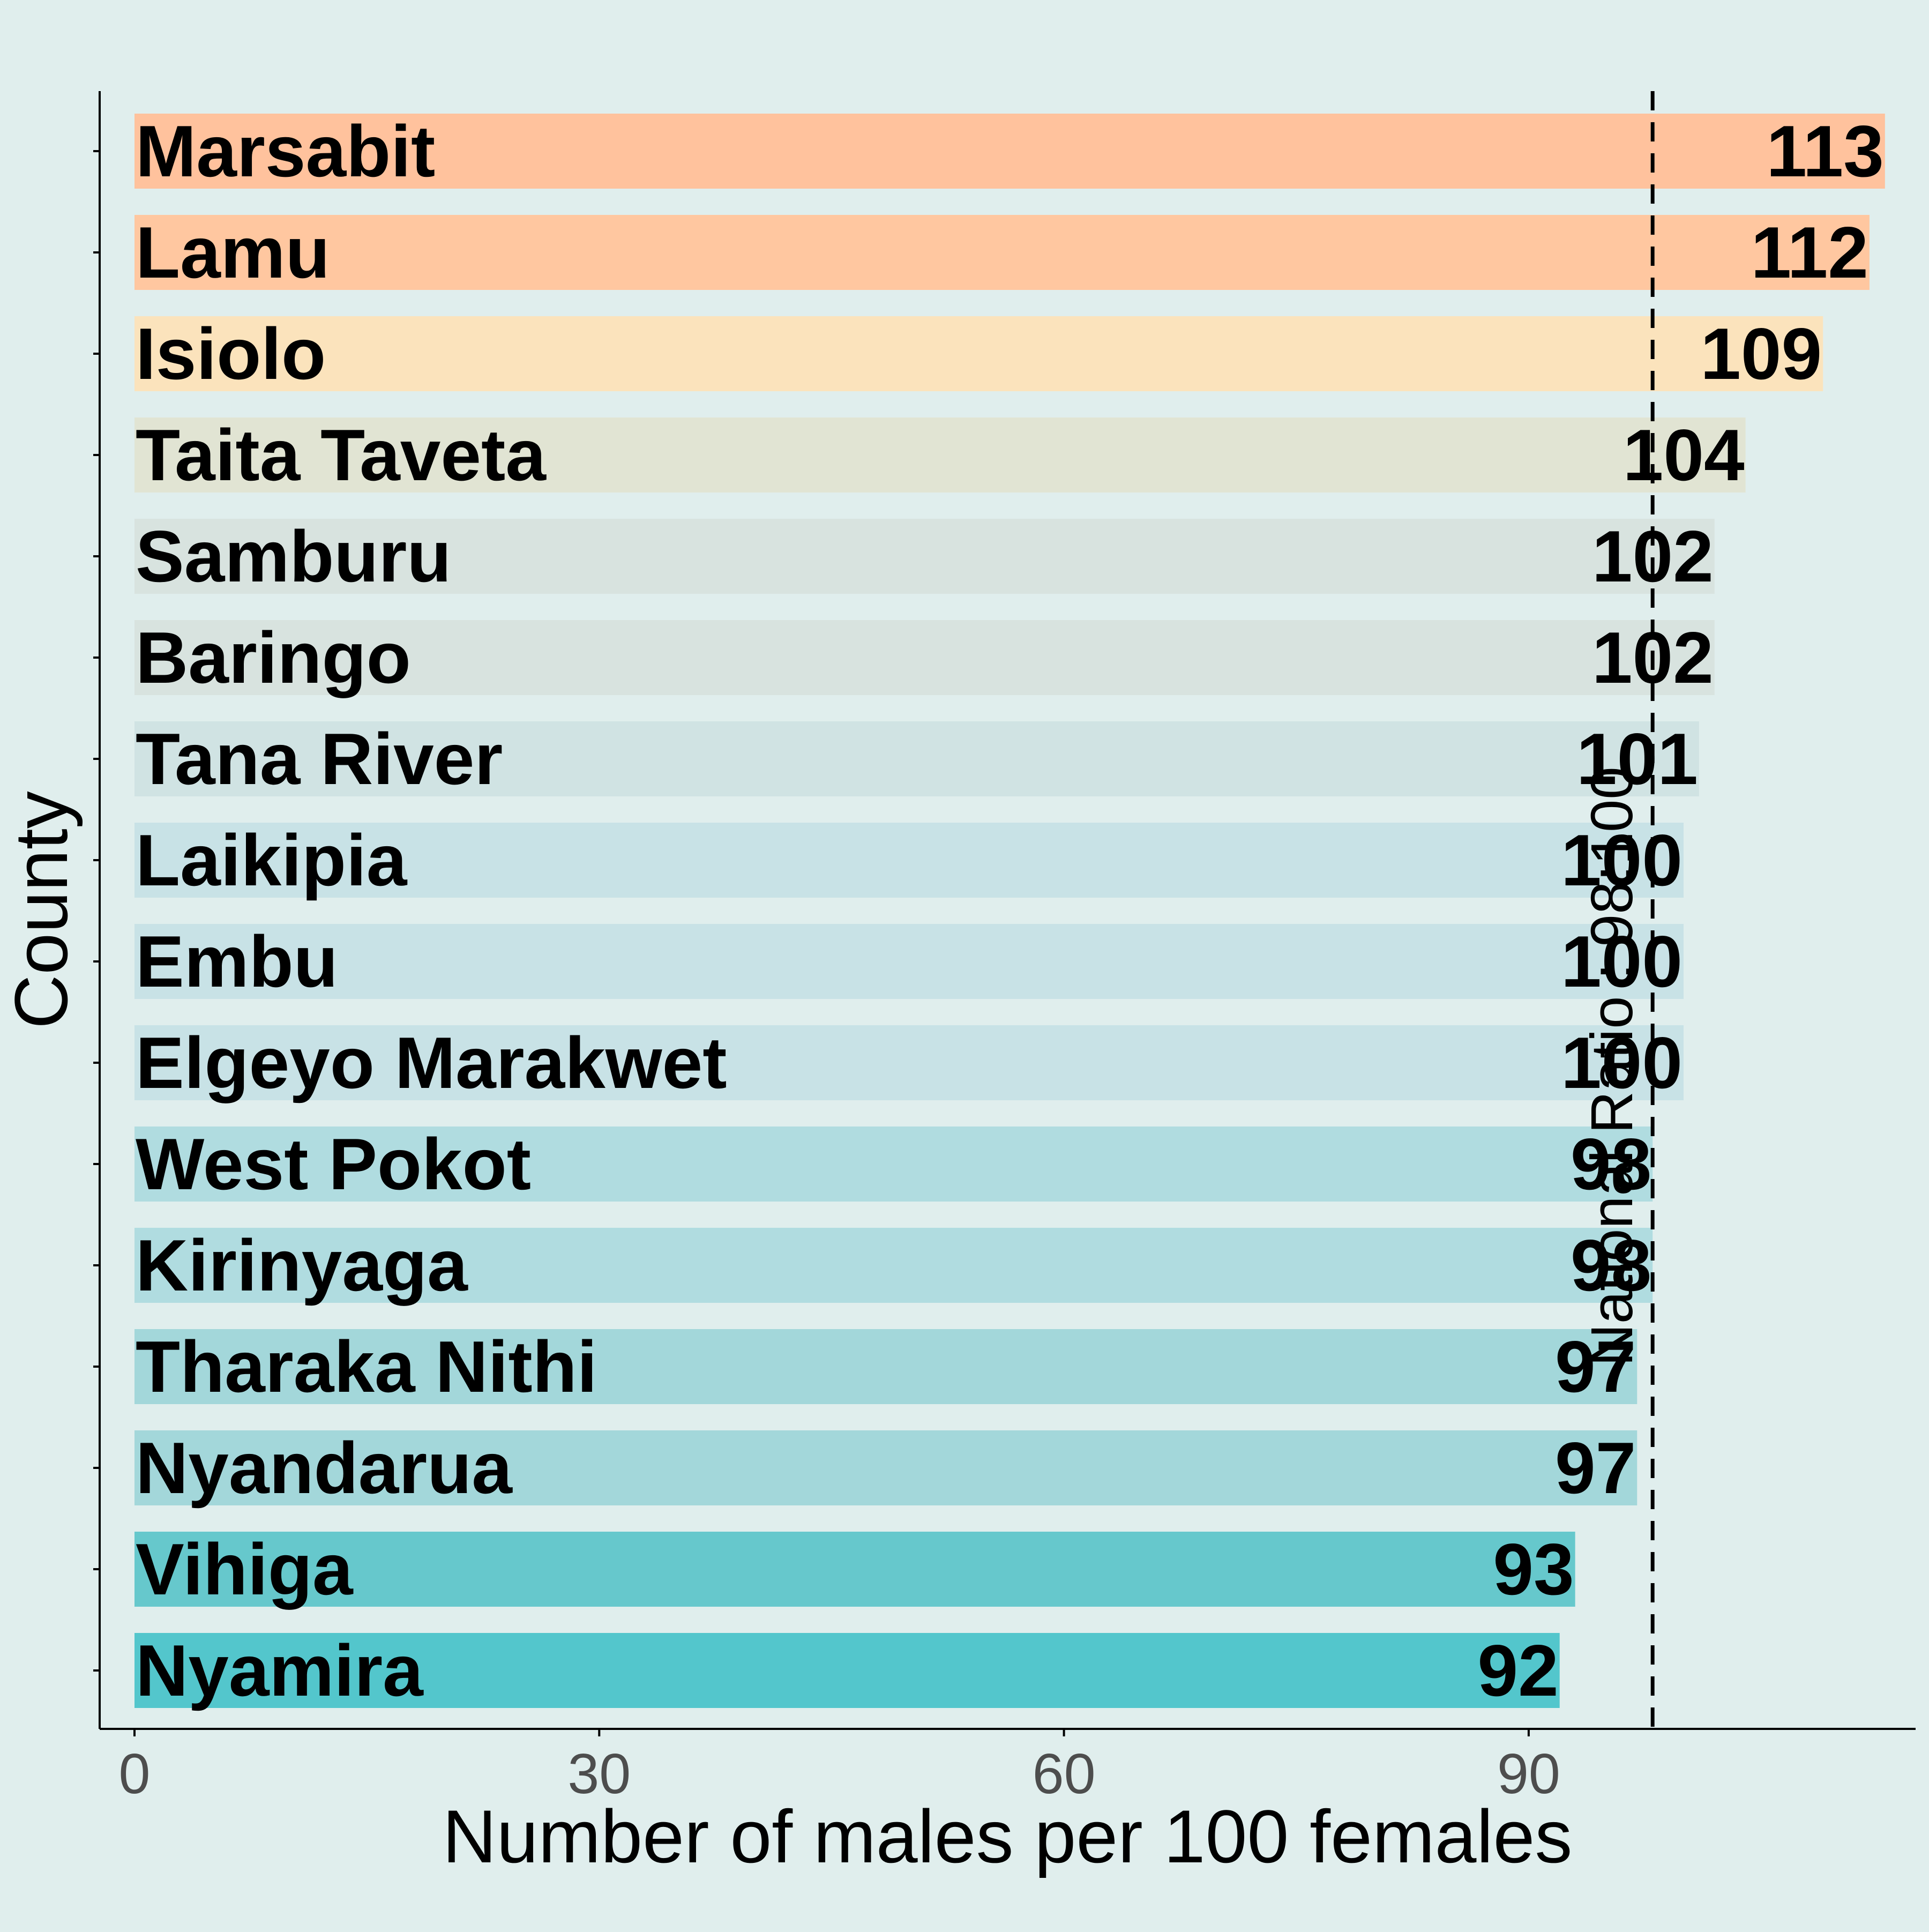  I want to click on category-label: Marsabit, so click(286, 151).